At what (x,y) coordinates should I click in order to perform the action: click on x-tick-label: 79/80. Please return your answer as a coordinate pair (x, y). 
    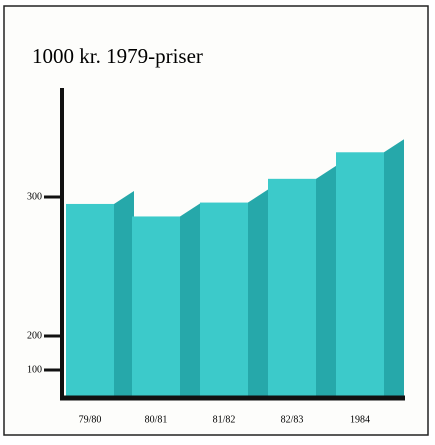
    Looking at the image, I should click on (90, 419).